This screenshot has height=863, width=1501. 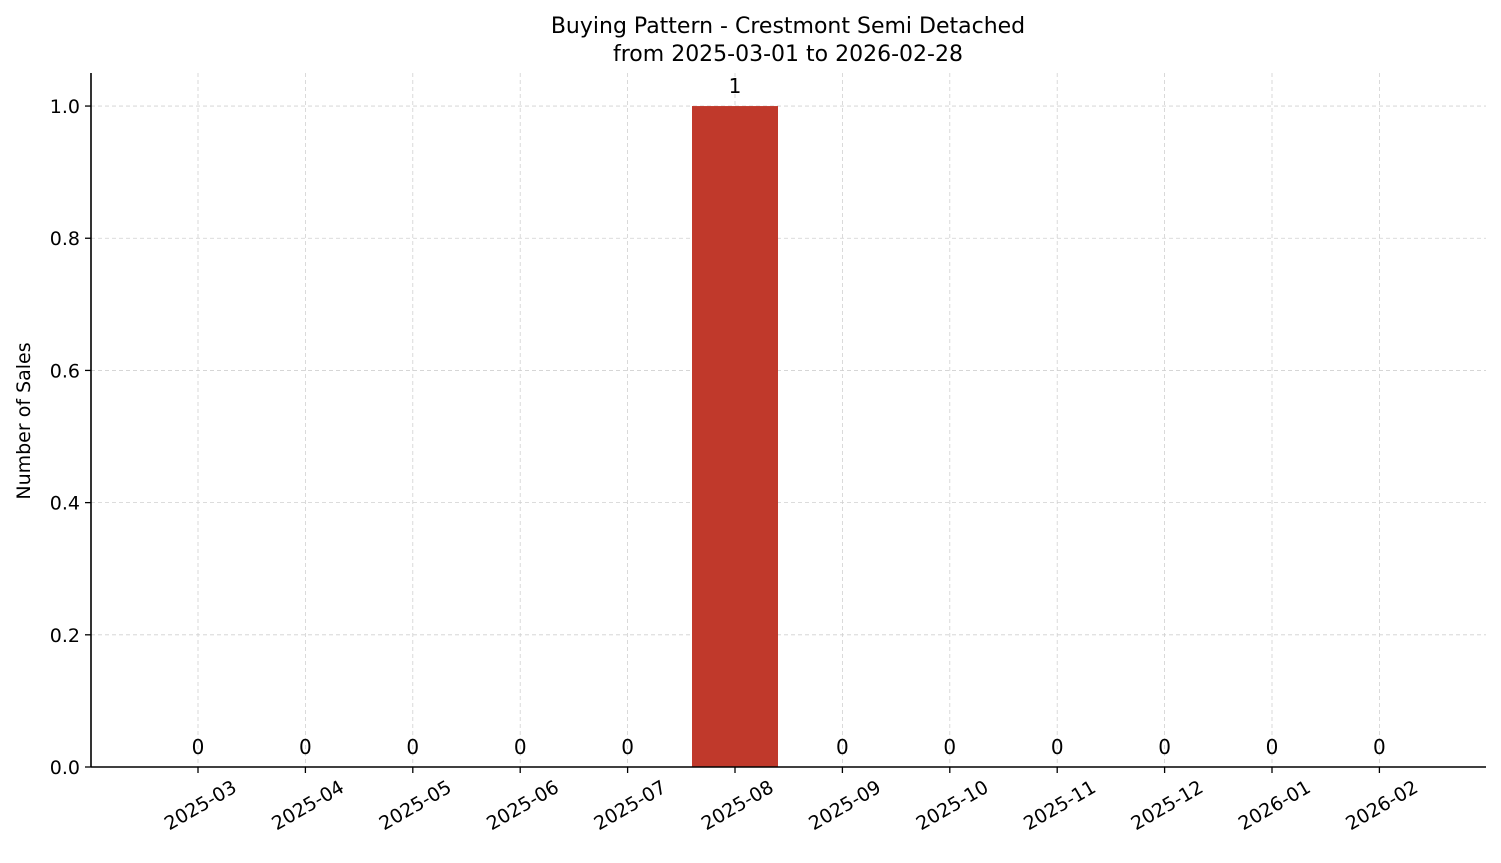 I want to click on y-ticks: 0.0 0.2 0.4 0.6 0.8 1.0, so click(x=70, y=437).